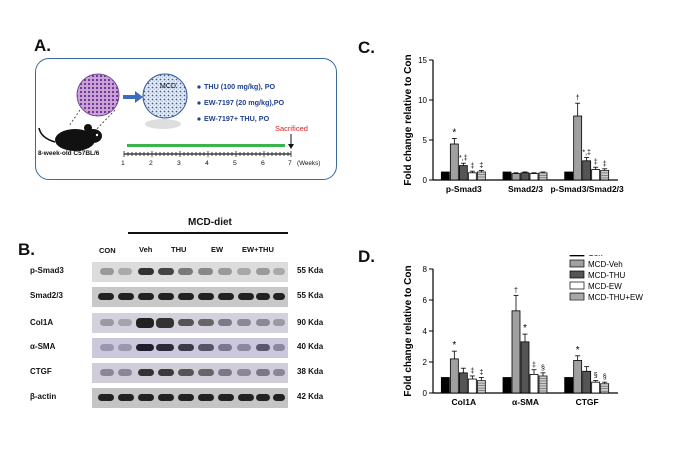 This screenshot has width=685, height=457. I want to click on tick-week-6: 6, so click(263, 163).